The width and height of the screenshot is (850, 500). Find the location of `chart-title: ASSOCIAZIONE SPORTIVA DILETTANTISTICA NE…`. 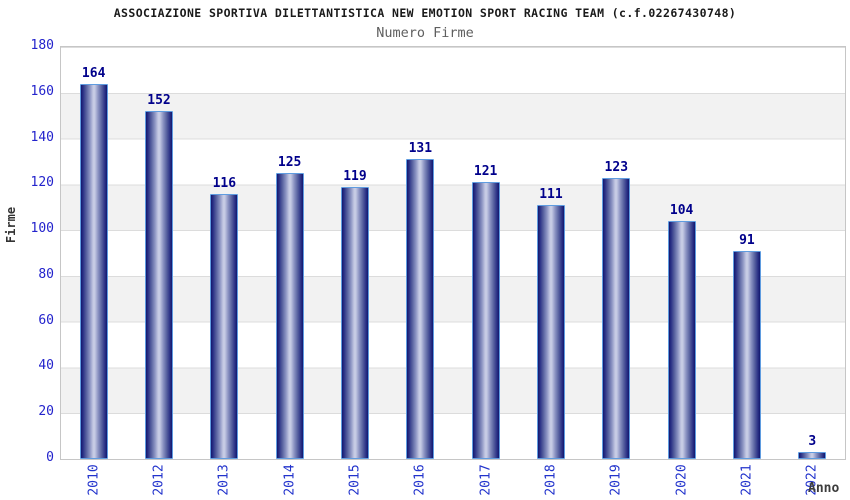

chart-title: ASSOCIAZIONE SPORTIVA DILETTANTISTICA NE… is located at coordinates (425, 13).